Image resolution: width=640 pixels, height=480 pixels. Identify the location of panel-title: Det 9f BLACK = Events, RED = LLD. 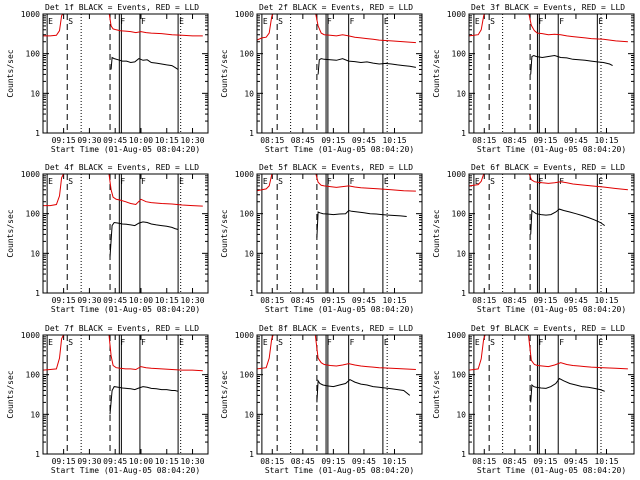
(548, 328).